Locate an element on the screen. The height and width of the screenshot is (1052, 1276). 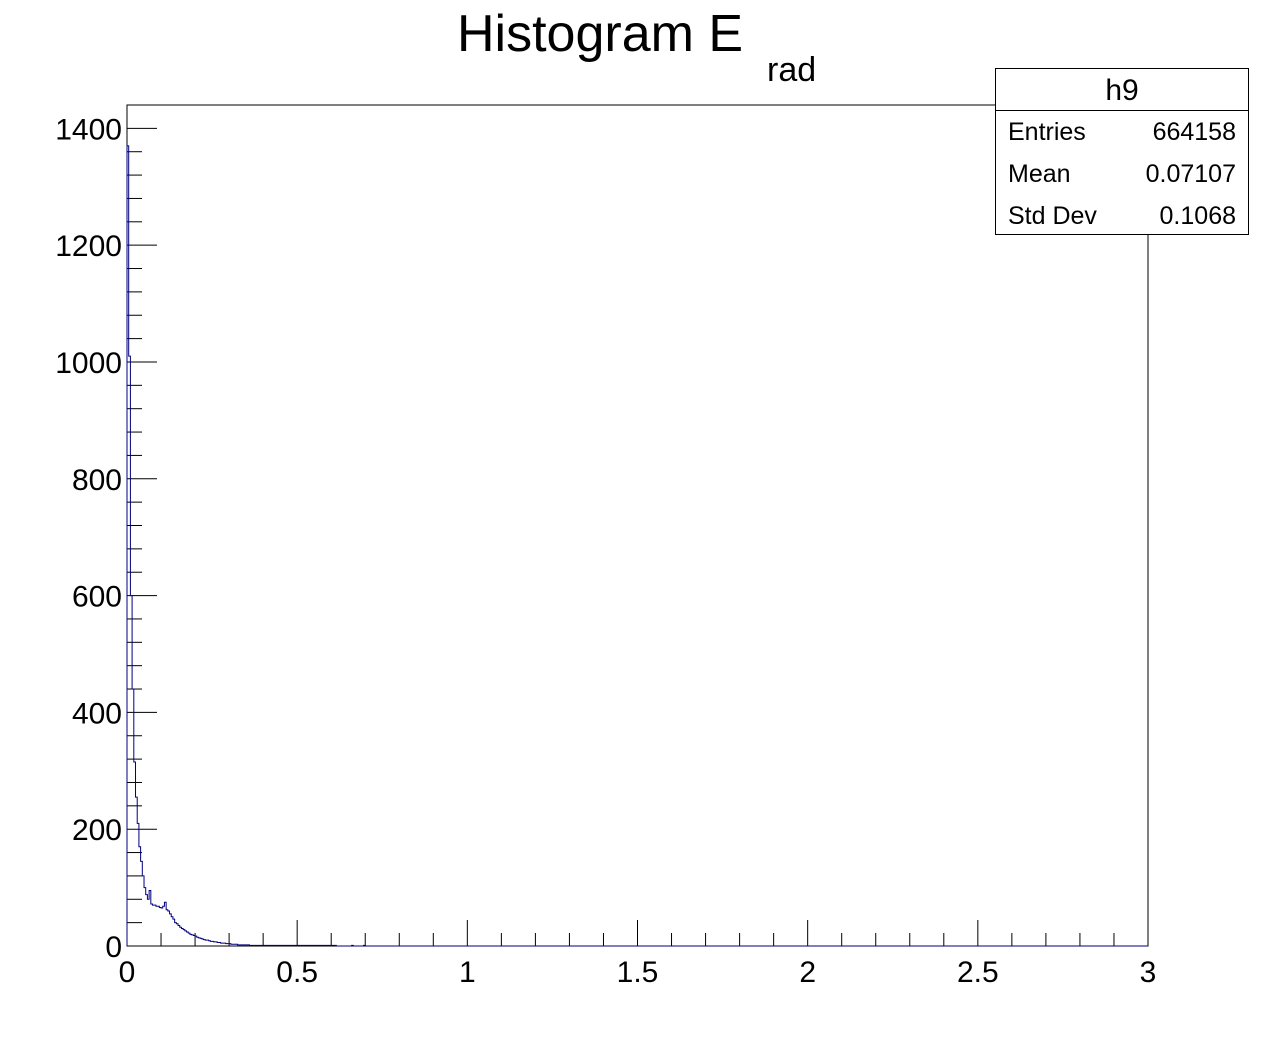
chart-title-main: Histogram E is located at coordinates (600, 34).